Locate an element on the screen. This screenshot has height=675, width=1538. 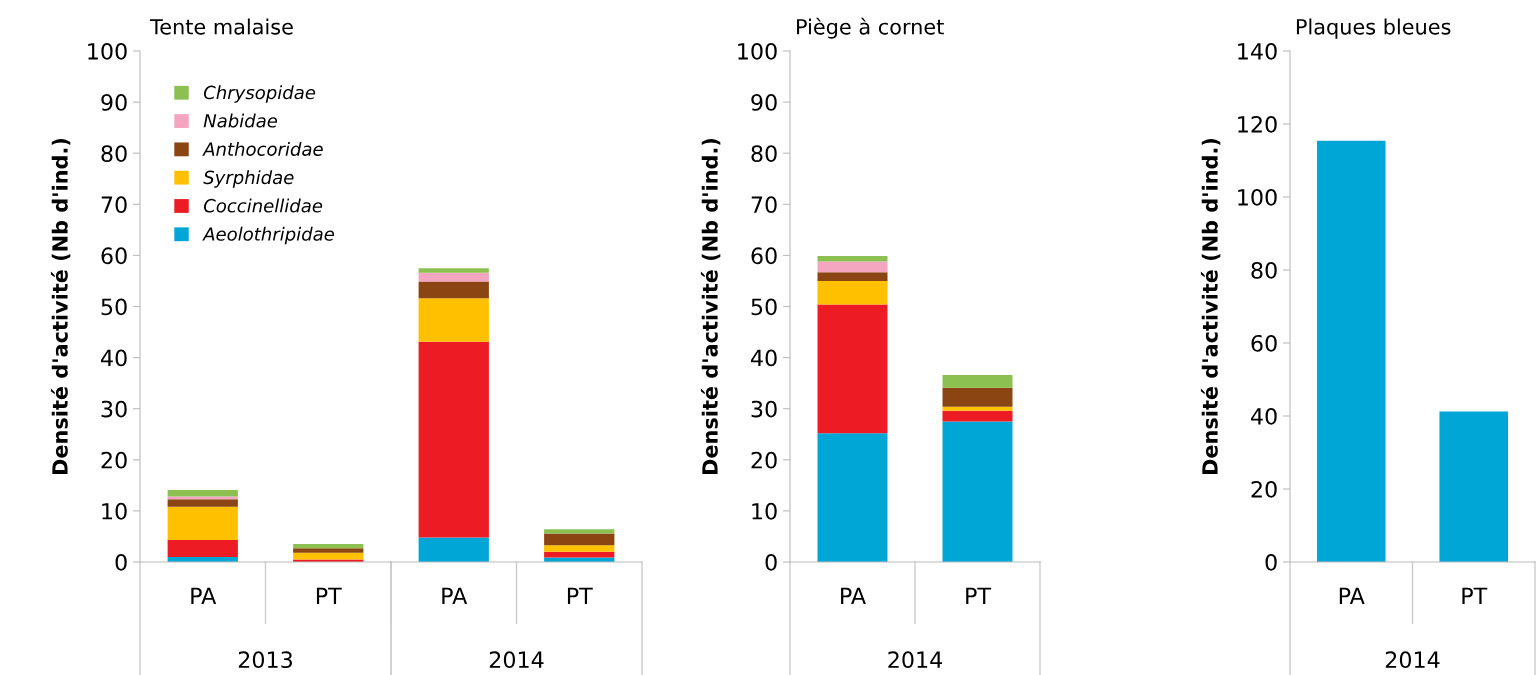
legend-label: Nabidae is located at coordinates (240, 120).